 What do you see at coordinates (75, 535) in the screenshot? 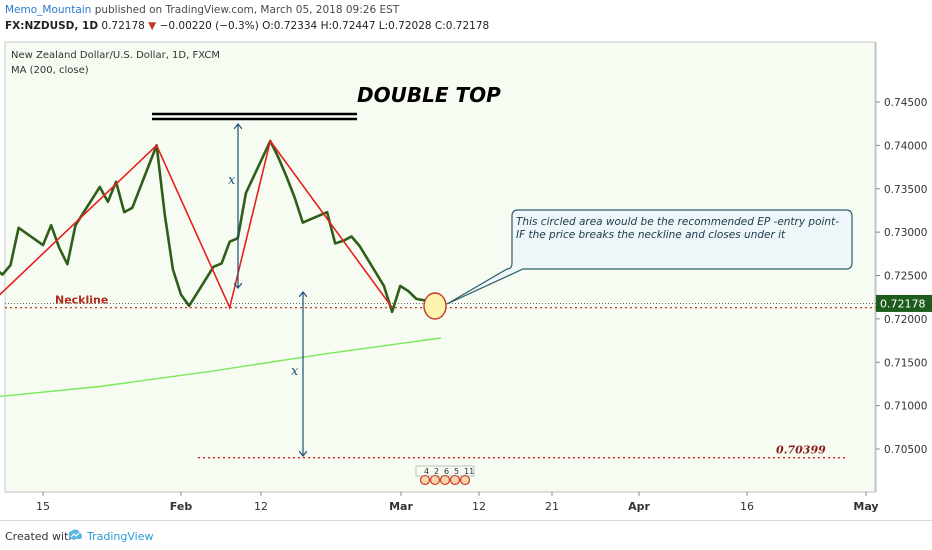
I see `tradingview-logo-icon` at bounding box center [75, 535].